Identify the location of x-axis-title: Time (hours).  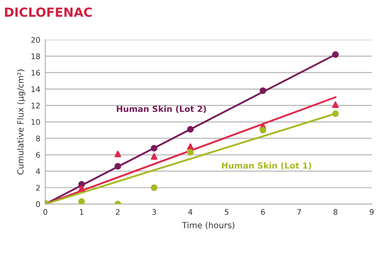
(208, 226).